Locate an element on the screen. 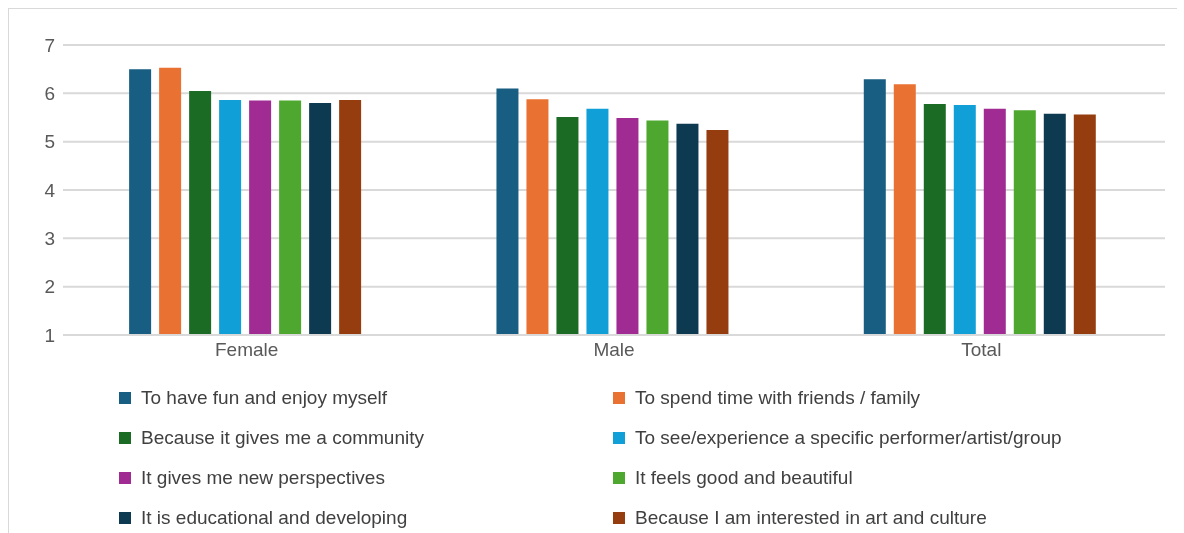 The height and width of the screenshot is (533, 1184). legend-label: To spend time with friends / family is located at coordinates (778, 398).